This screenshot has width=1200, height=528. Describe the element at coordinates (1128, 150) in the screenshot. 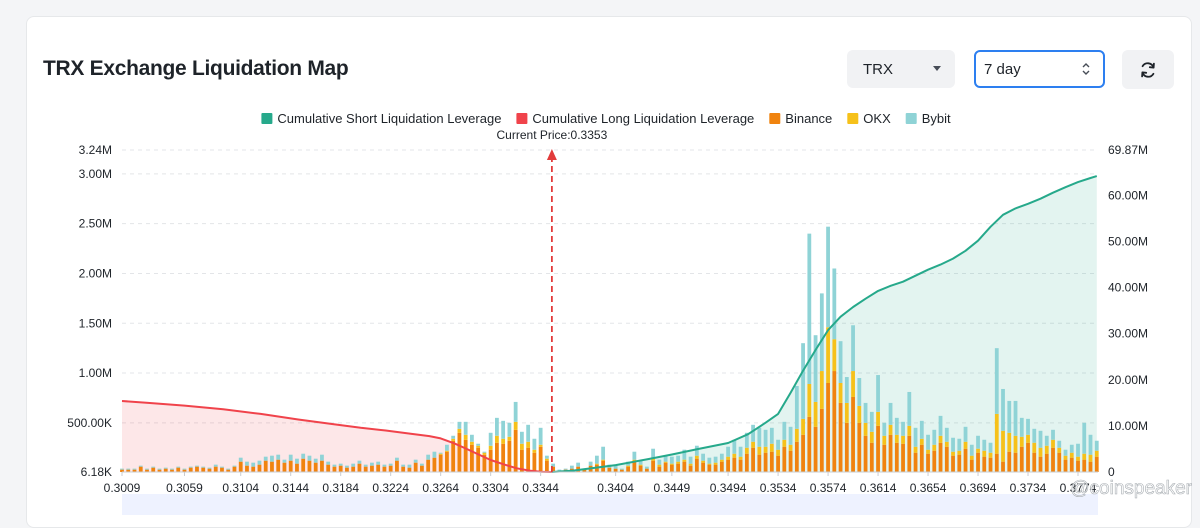

I see `y-right-tick-label: 69.87M` at that location.